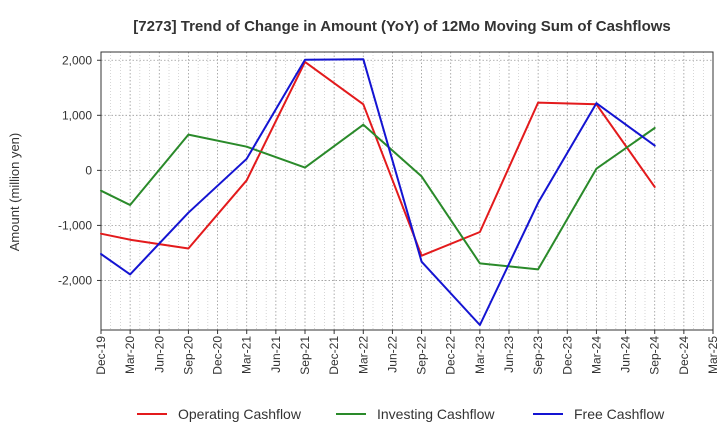 Image resolution: width=720 pixels, height=445 pixels. Describe the element at coordinates (509, 354) in the screenshot. I see `x-tick-label: Jun-23` at that location.